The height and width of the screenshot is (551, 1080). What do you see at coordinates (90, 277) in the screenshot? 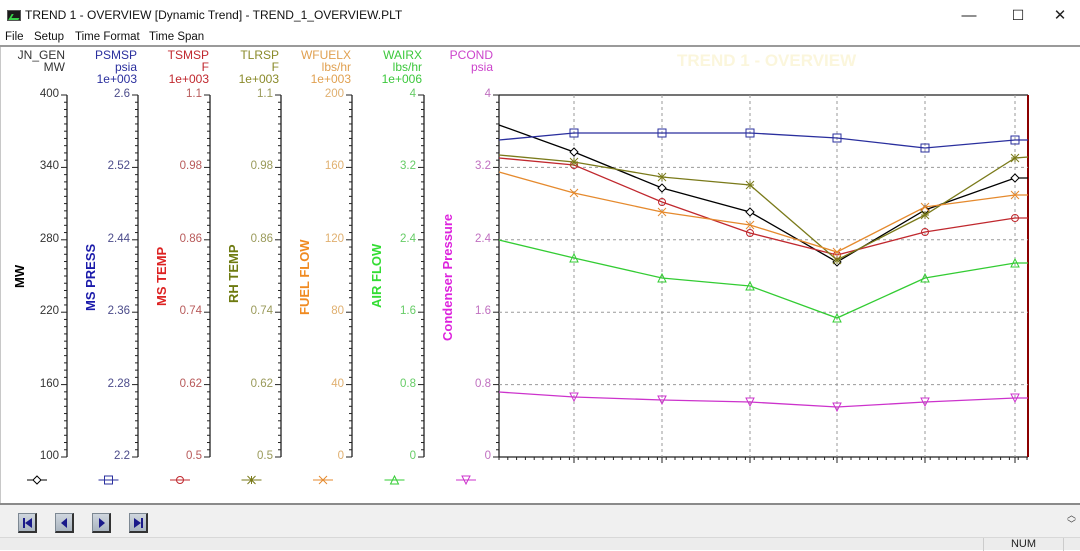
I see `axis-title-ms-press: MS PRESS` at bounding box center [90, 277].